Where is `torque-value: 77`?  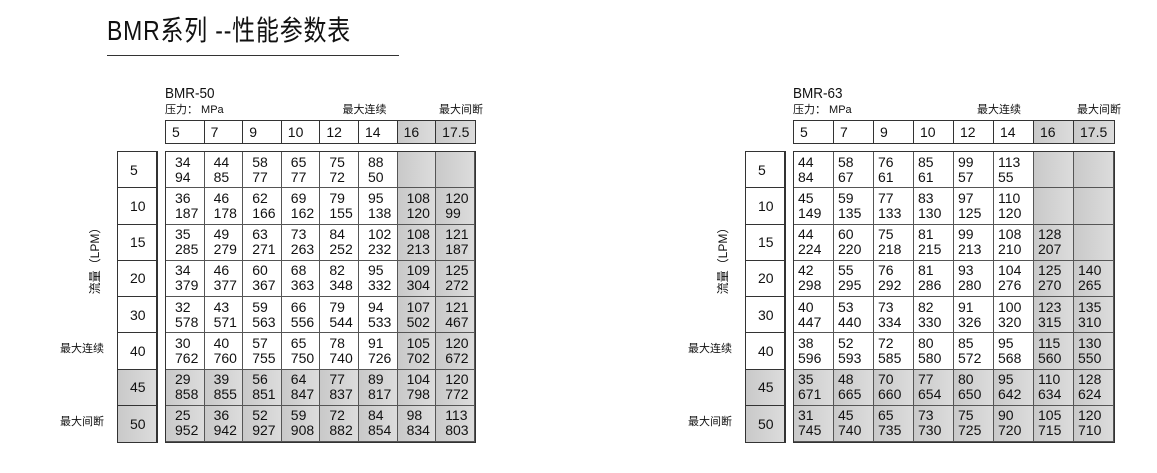
torque-value: 77 is located at coordinates (926, 379).